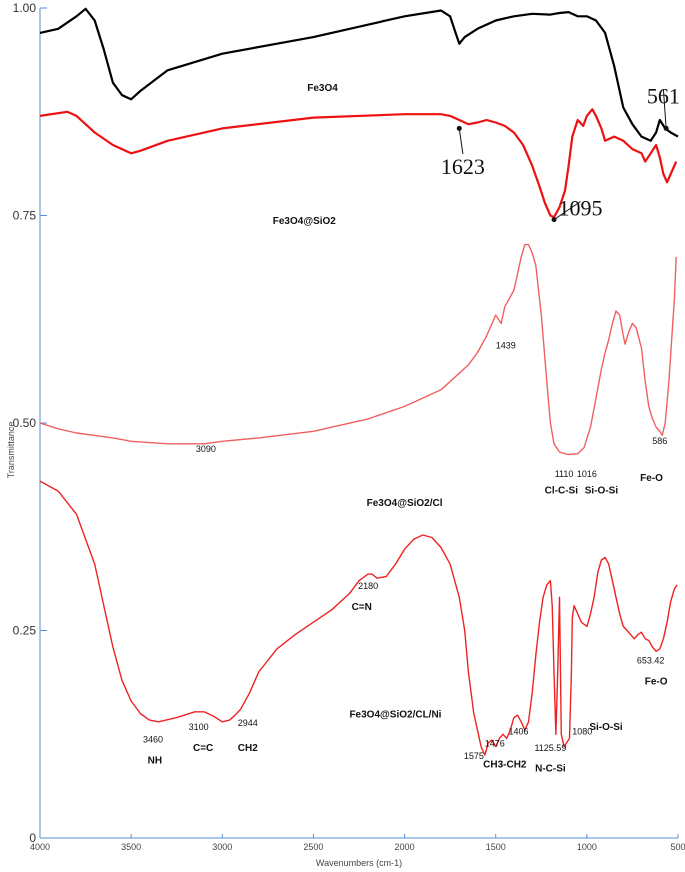 The width and height of the screenshot is (685, 872). I want to click on annotation-6: 1110, so click(564, 474).